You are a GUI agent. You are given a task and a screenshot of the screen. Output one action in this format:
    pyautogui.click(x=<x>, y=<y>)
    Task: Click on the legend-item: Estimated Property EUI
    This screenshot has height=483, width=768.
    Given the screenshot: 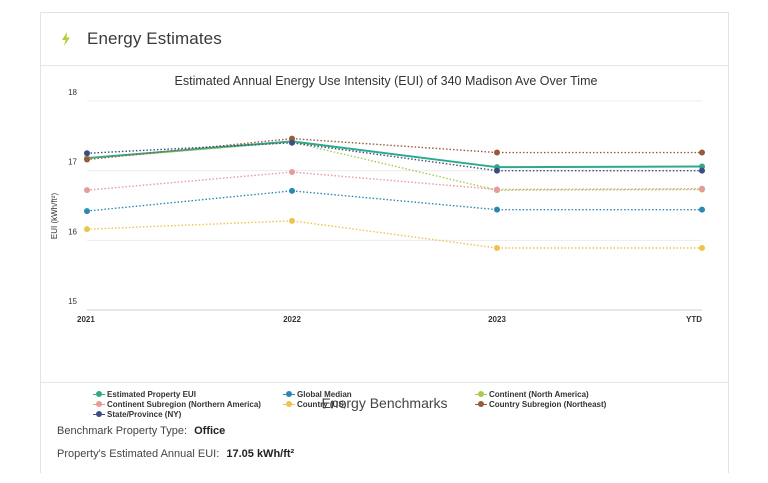 What is the action you would take?
    pyautogui.click(x=188, y=394)
    